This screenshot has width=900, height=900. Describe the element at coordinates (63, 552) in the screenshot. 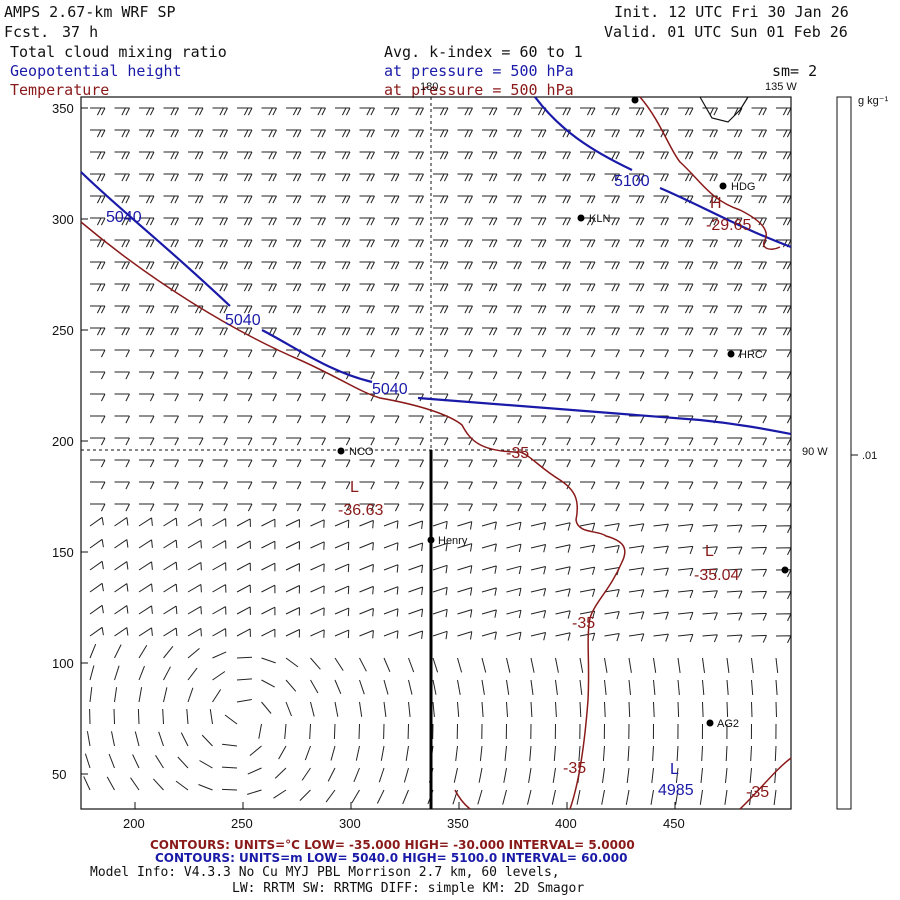

I see `y-tick-label: 150` at that location.